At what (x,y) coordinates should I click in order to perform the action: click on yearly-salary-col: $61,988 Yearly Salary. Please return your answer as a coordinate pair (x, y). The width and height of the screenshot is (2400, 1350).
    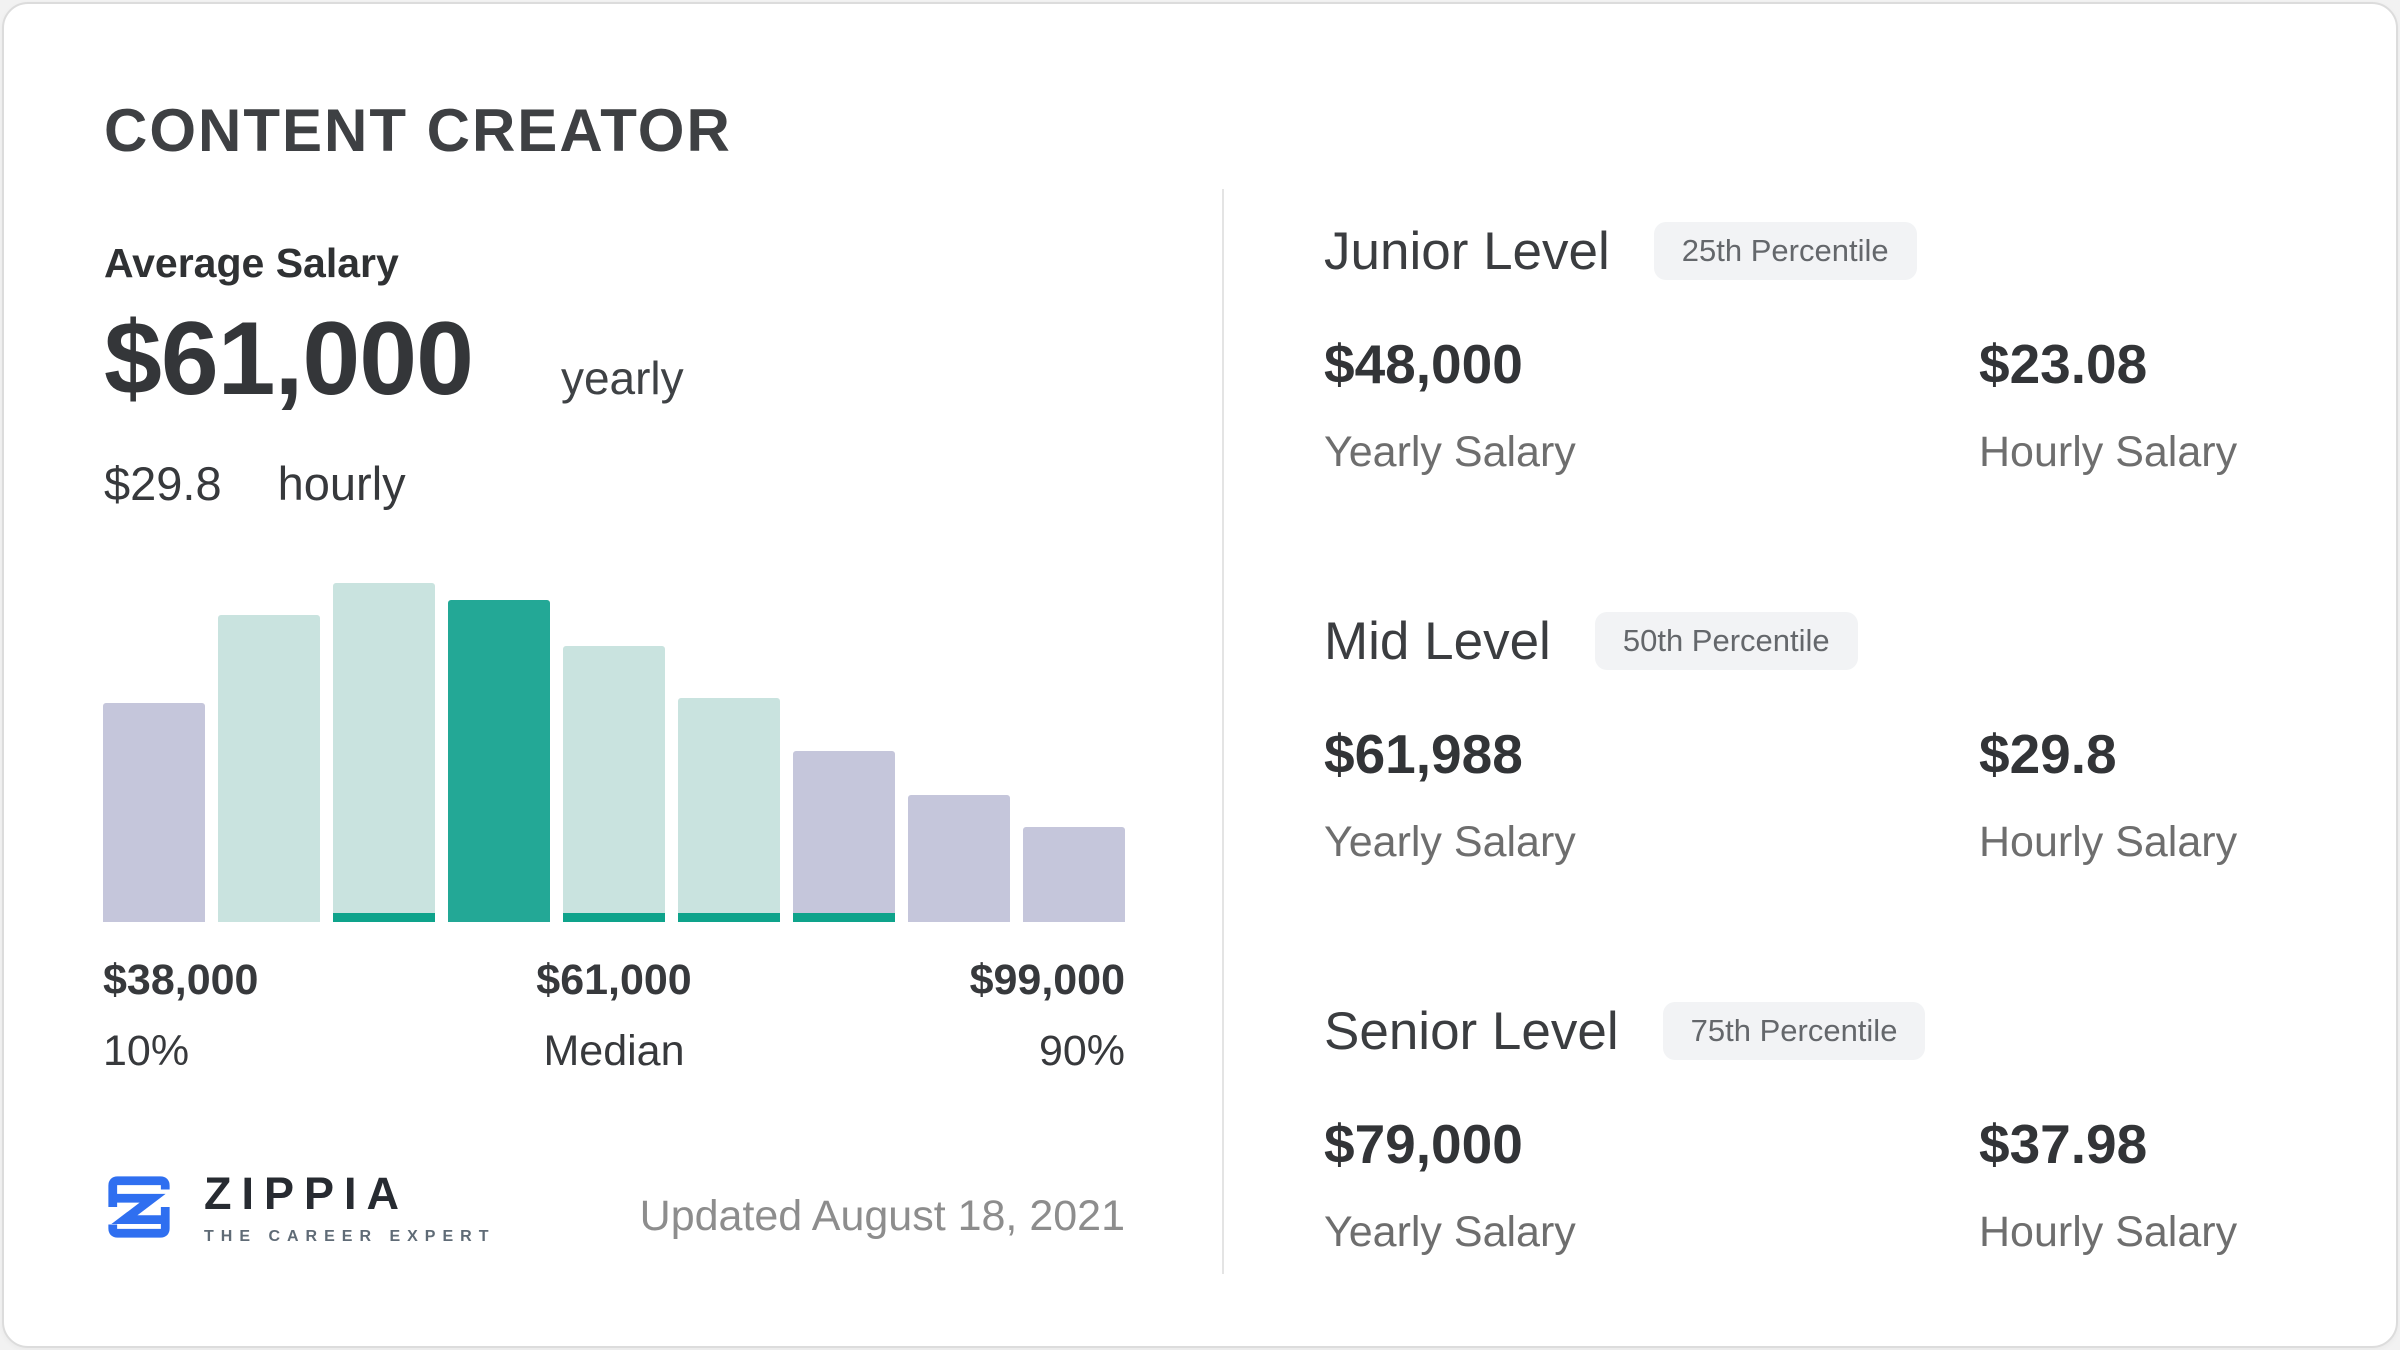
    Looking at the image, I should click on (1450, 794).